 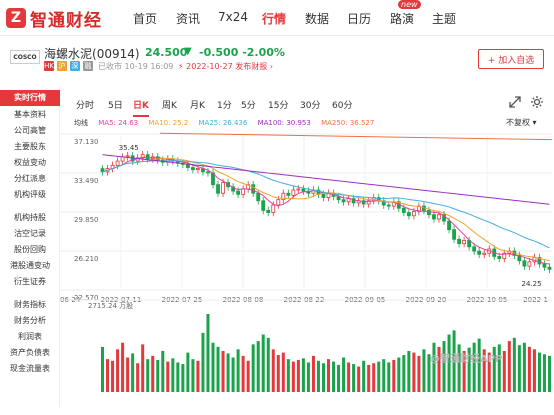 I want to click on sidebar-item-realtime: 实时行情, so click(x=30, y=98).